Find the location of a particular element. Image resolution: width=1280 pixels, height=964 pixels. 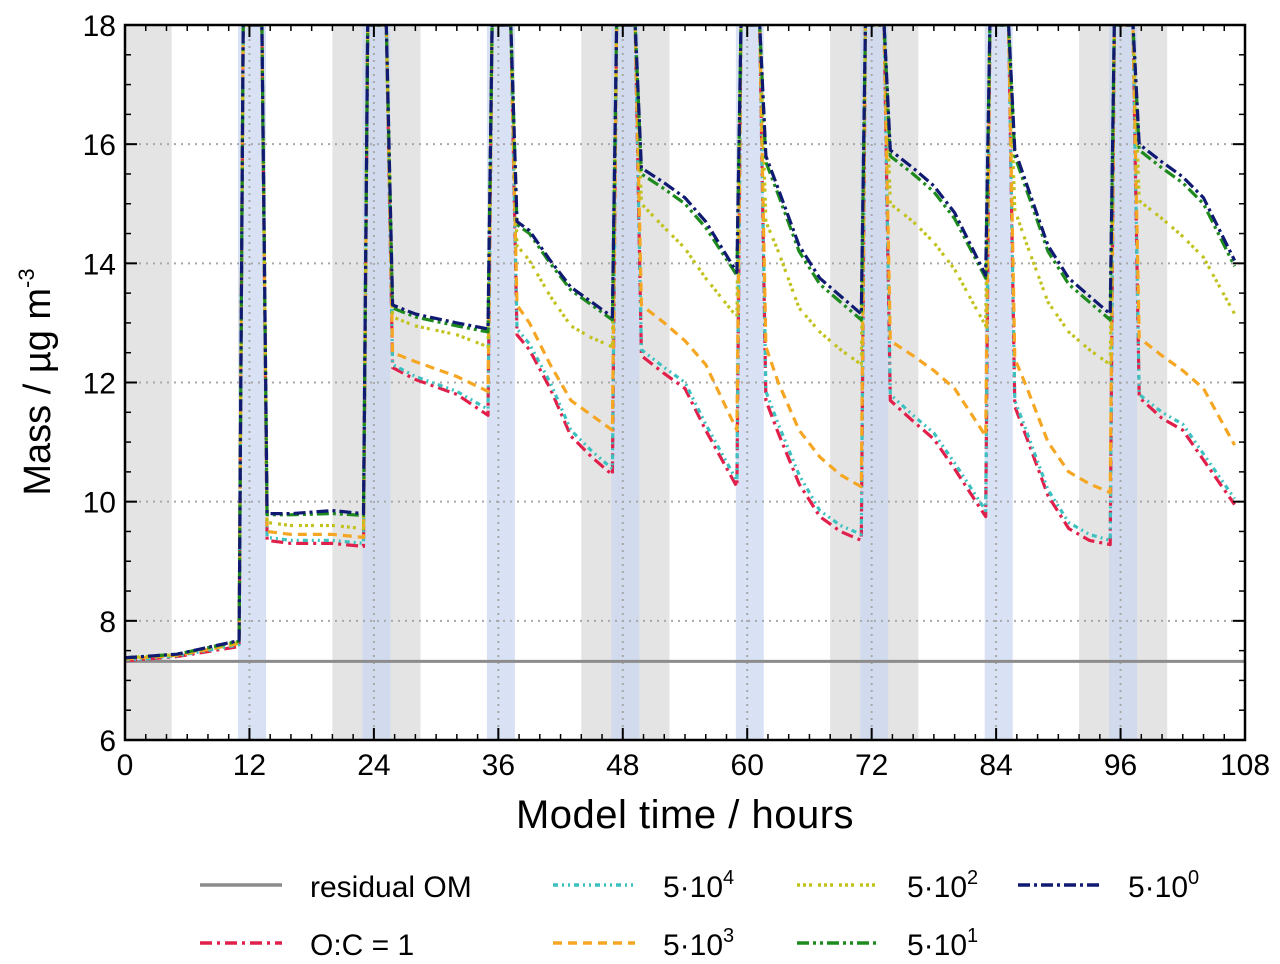

y-axis-label-main: Mass / µg m is located at coordinates (38, 392).